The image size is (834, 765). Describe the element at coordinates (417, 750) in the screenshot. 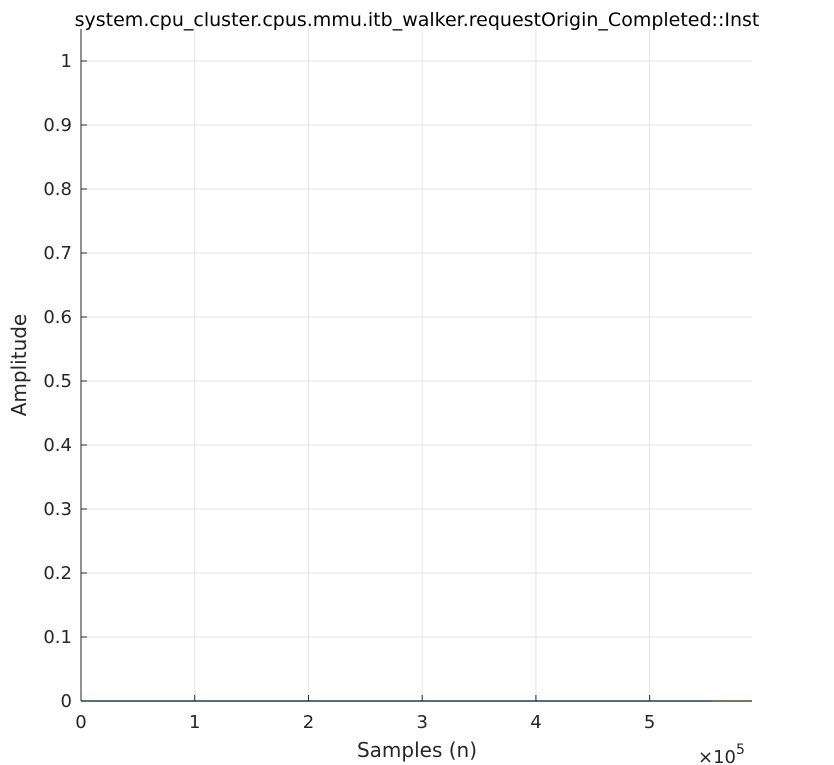

I see `x-axis-label: Samples (n)` at that location.